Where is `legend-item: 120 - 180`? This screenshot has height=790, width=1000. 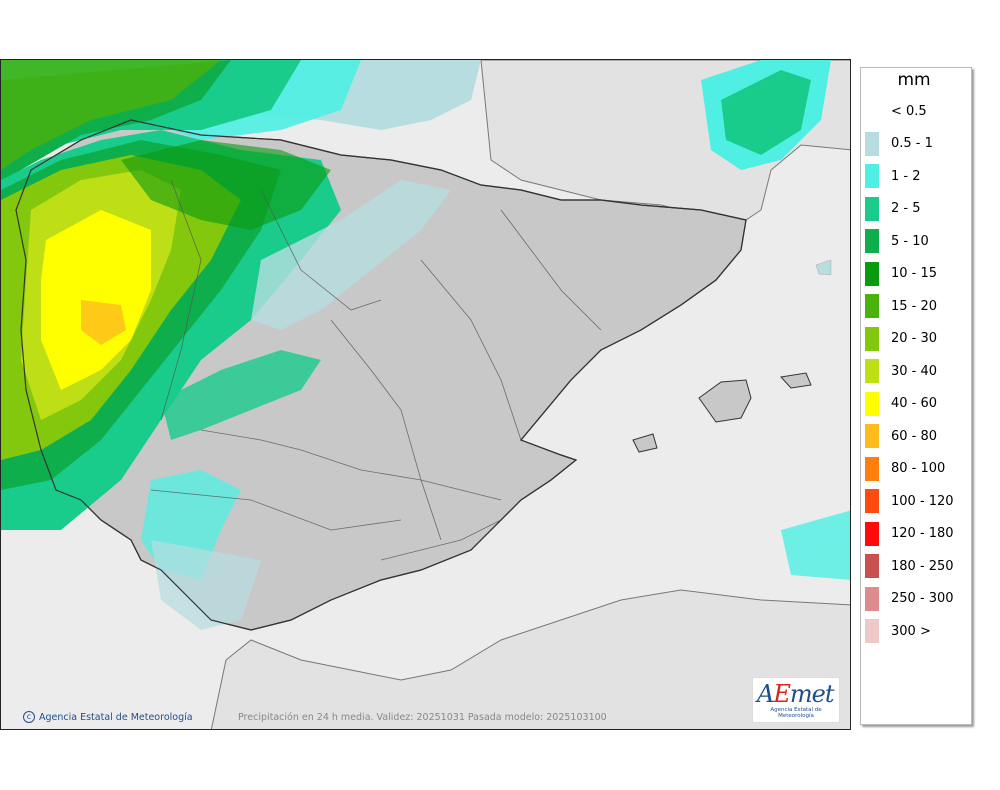 legend-item: 120 - 180 is located at coordinates (909, 534).